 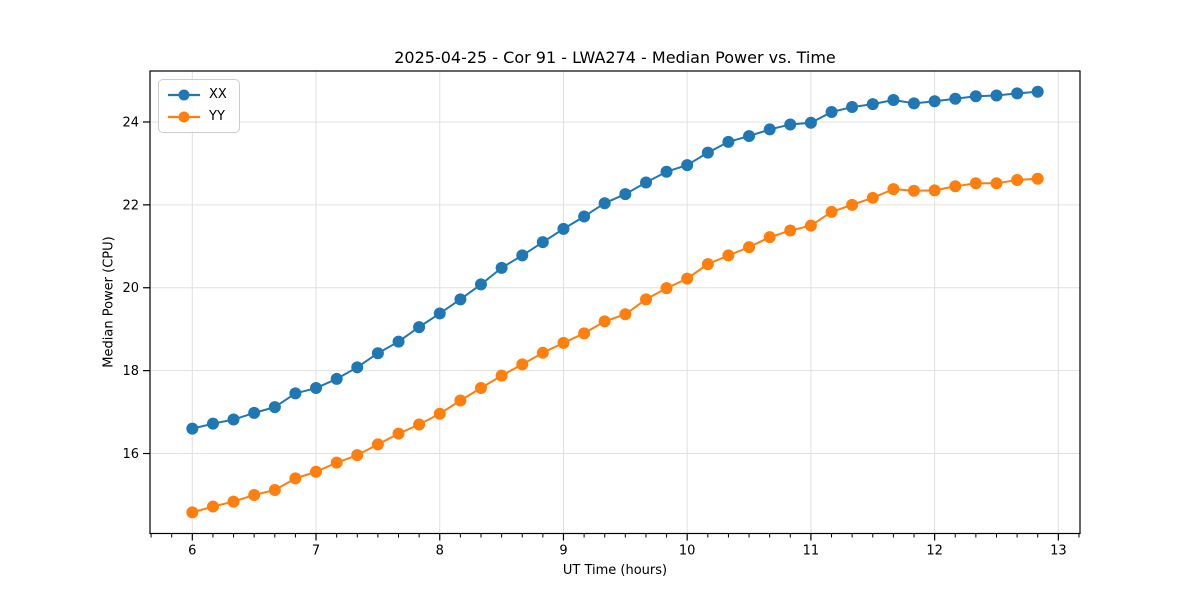 I want to click on x-tick-label: 8, so click(x=440, y=551).